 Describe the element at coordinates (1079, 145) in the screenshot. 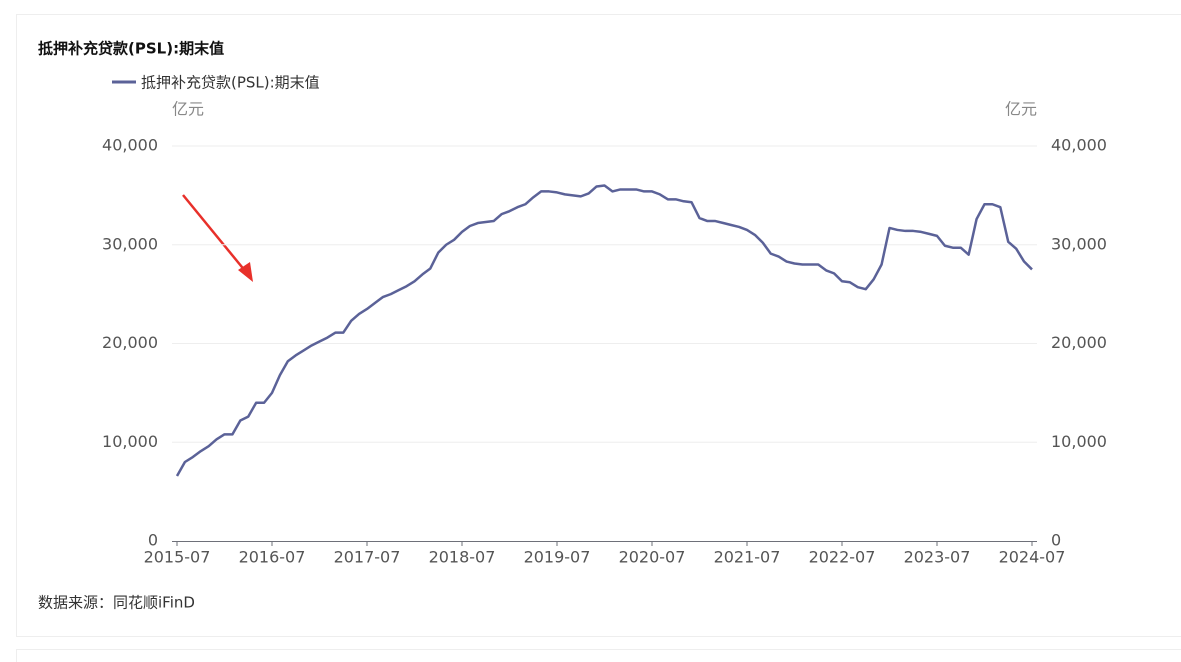

I see `y2-tick-label: 40,000` at that location.